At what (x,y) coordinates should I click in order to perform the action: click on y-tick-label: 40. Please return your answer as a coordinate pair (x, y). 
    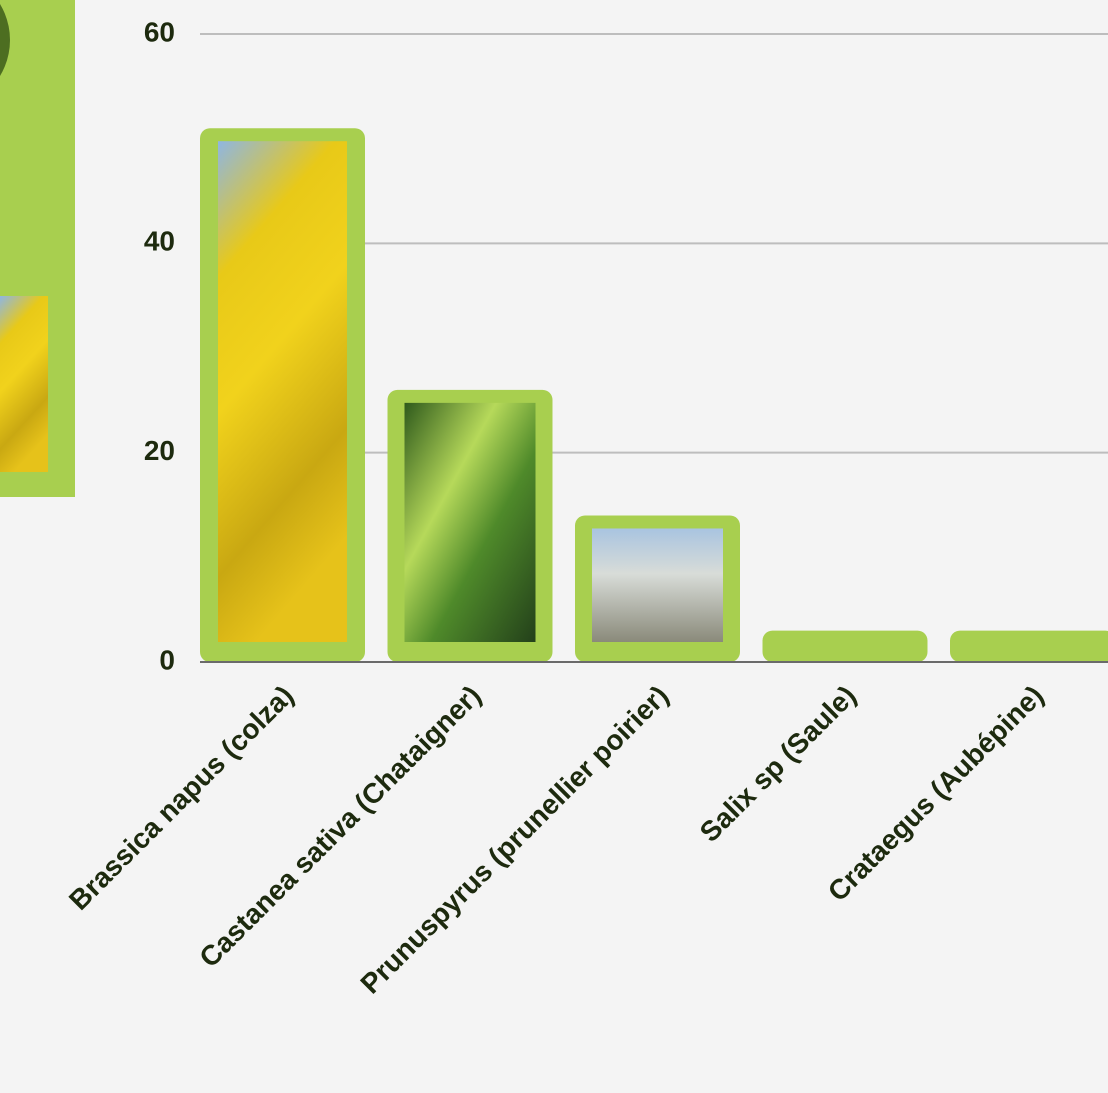
    Looking at the image, I should click on (159, 241).